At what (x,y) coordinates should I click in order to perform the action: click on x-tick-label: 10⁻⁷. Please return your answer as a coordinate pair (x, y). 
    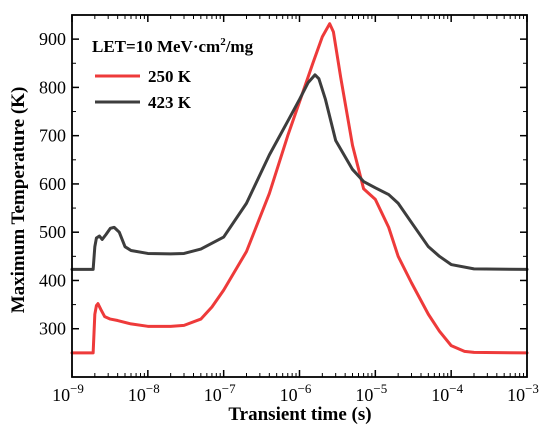
    Looking at the image, I should click on (220, 393).